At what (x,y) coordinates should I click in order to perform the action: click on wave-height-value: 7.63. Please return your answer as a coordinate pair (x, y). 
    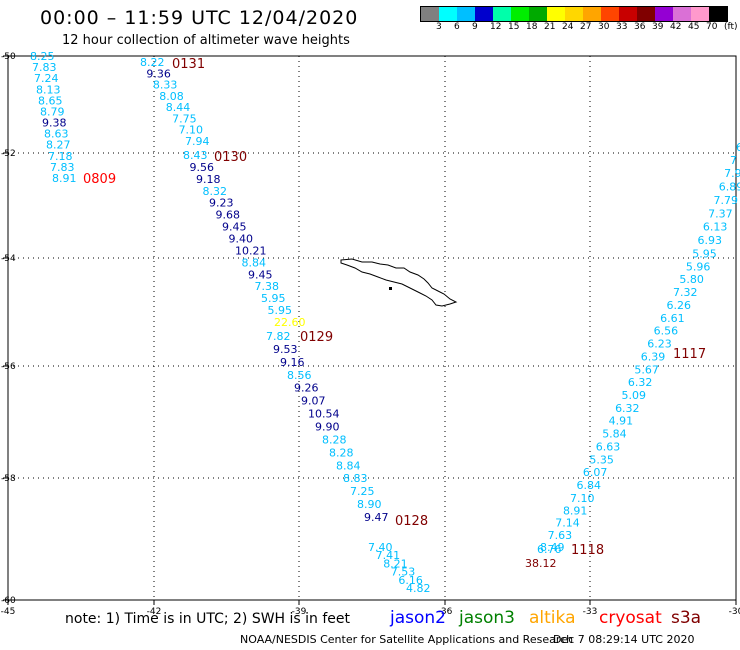
    Looking at the image, I should click on (560, 535).